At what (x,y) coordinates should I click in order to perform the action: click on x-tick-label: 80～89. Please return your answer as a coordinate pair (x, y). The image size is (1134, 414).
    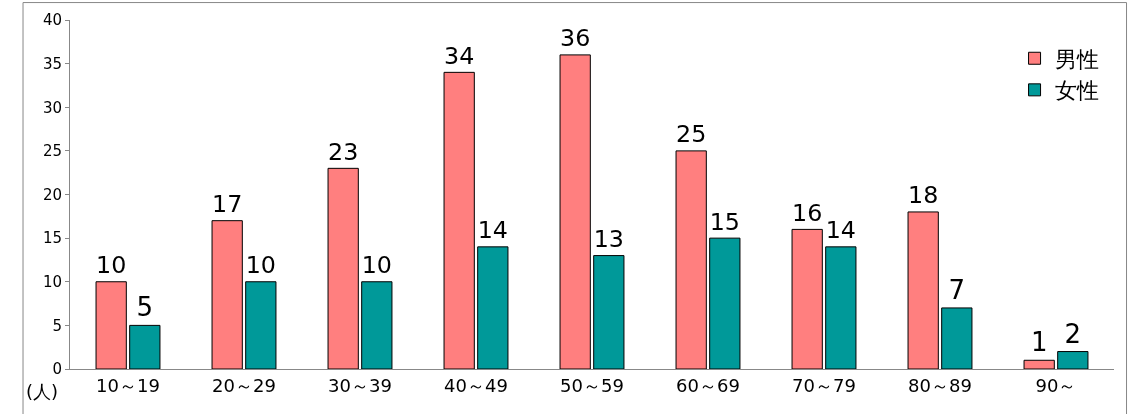
    Looking at the image, I should click on (940, 385).